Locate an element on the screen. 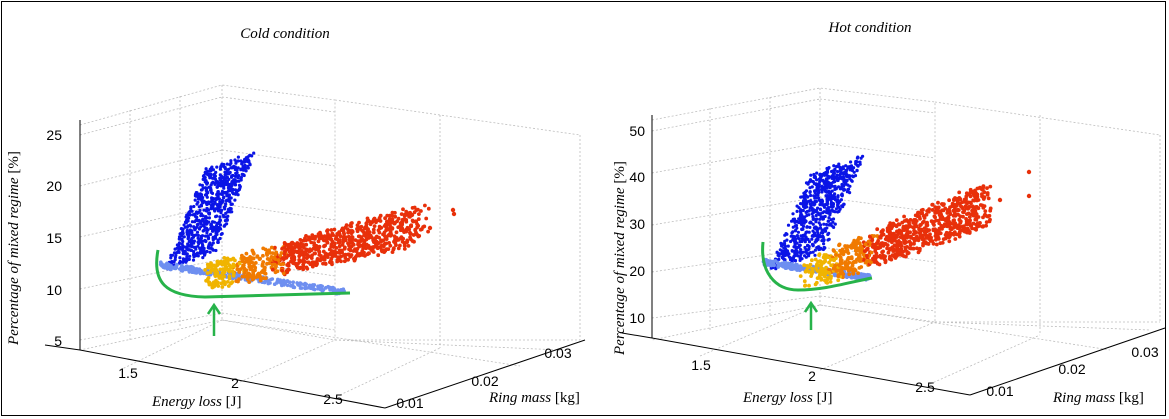 The height and width of the screenshot is (419, 1169). arrow-head is located at coordinates (214, 308).